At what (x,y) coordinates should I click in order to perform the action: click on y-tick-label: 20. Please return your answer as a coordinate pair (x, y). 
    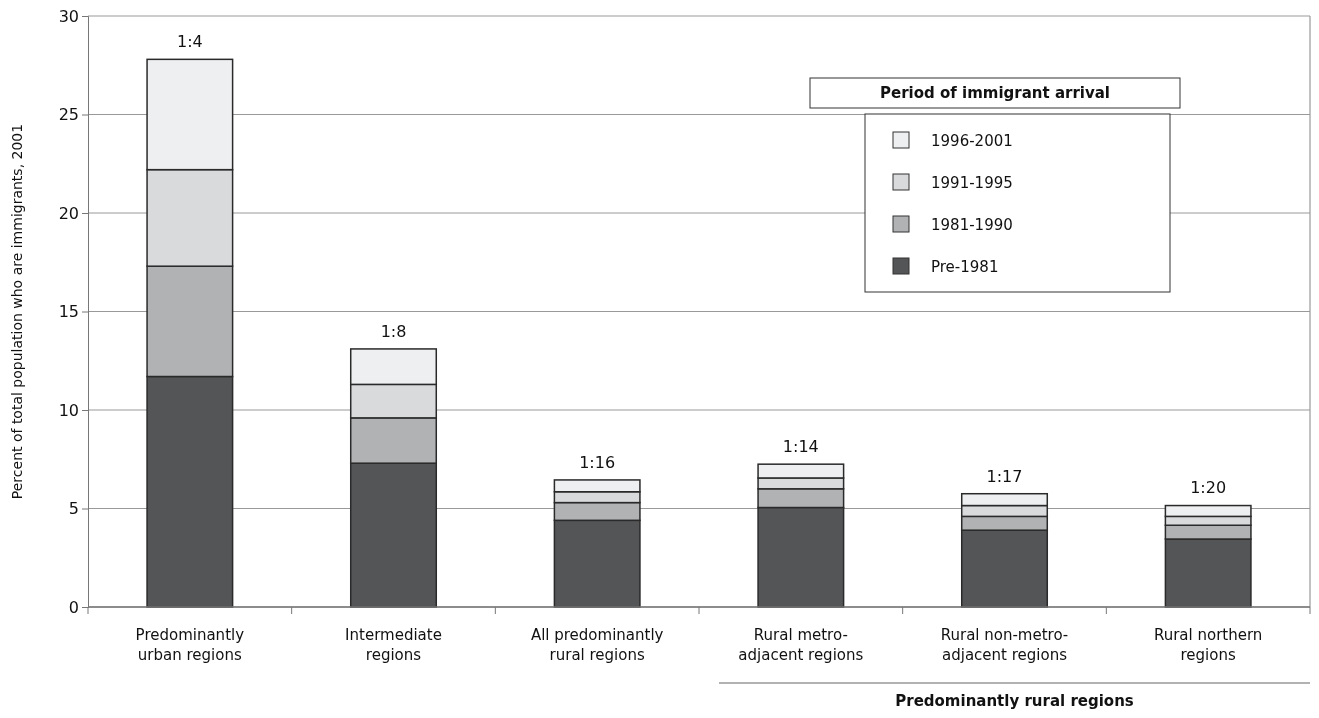
    Looking at the image, I should click on (68, 213).